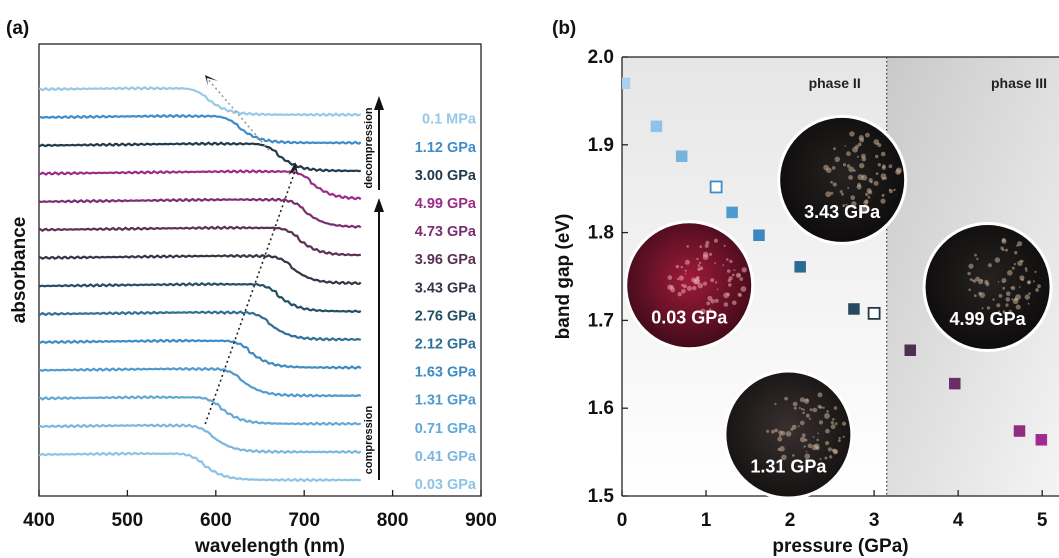  I want to click on x-tick-label-400: 400, so click(39, 520).